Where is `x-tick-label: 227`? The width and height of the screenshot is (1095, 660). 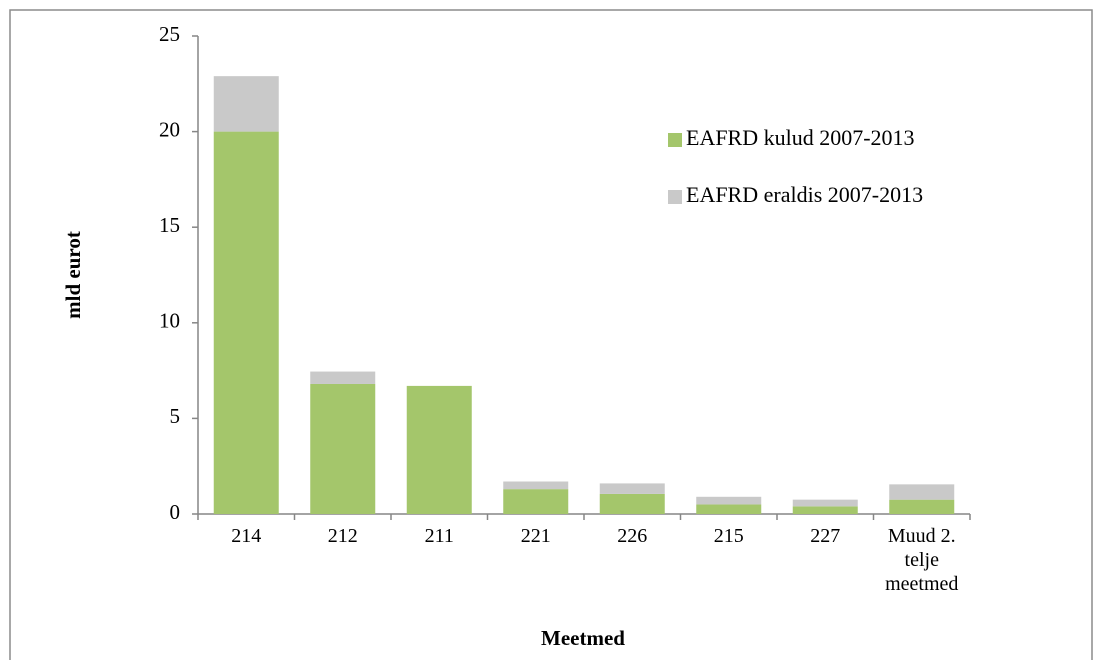
x-tick-label: 227 is located at coordinates (825, 536).